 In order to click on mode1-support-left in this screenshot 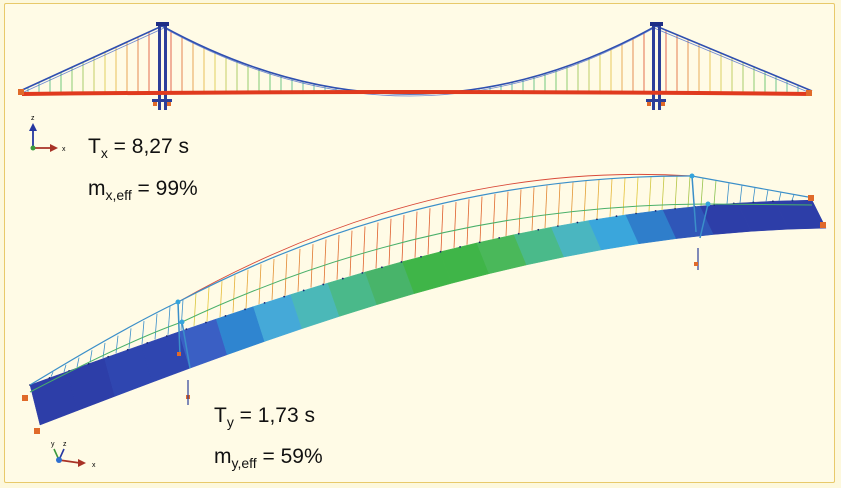, I will do `click(21, 92)`.